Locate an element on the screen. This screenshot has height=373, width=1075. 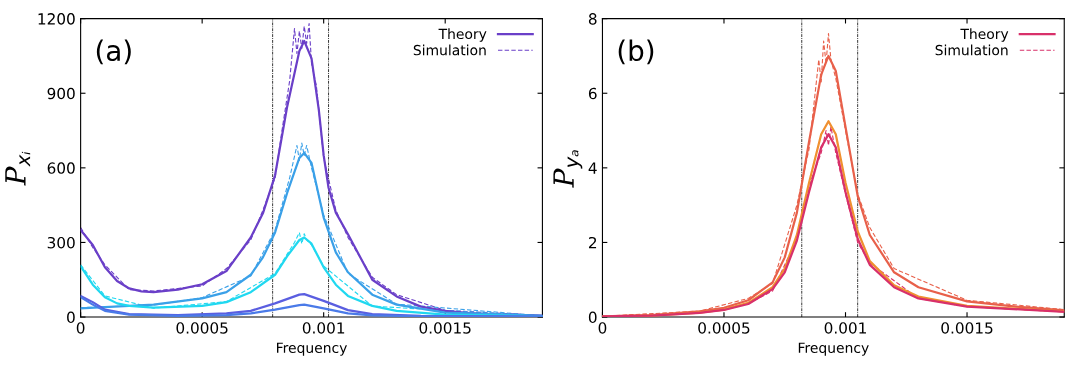
y-tick-label: 8 is located at coordinates (592, 19).